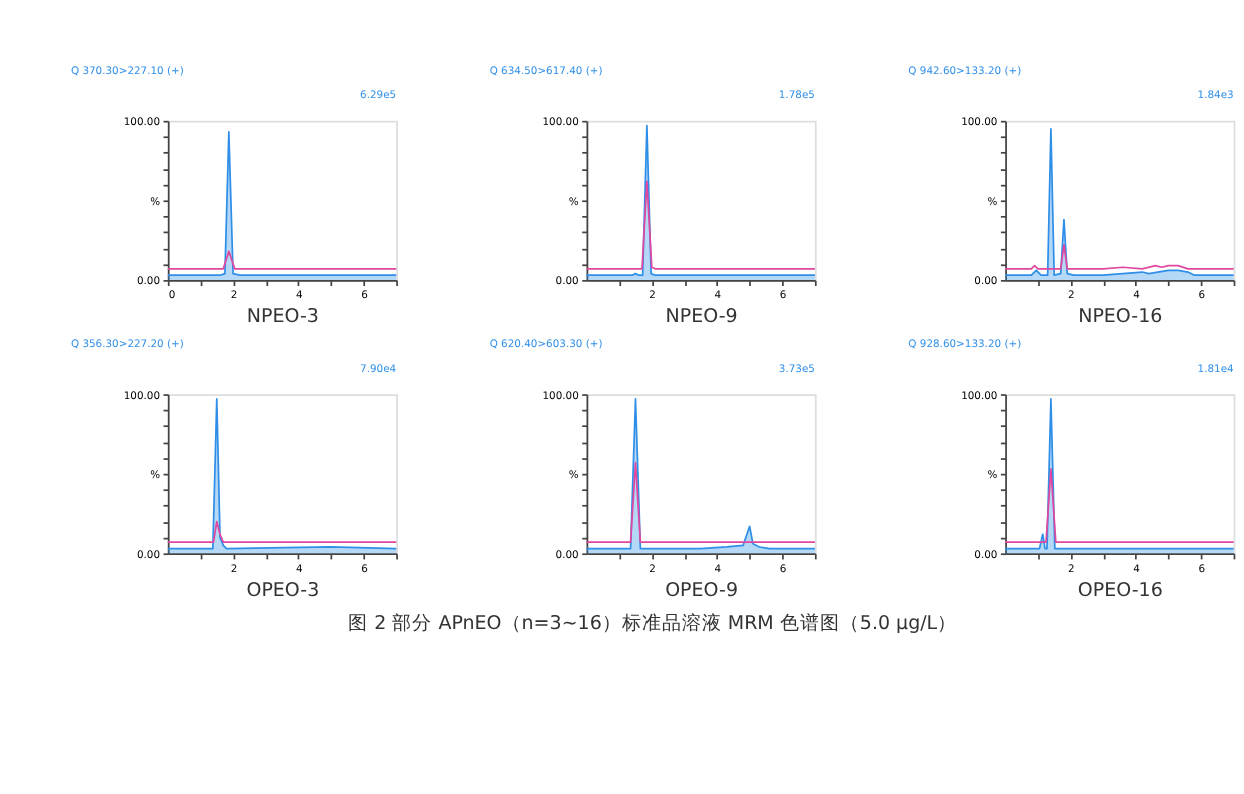 This screenshot has width=1244, height=794. I want to click on line-series, so click(1119, 257).